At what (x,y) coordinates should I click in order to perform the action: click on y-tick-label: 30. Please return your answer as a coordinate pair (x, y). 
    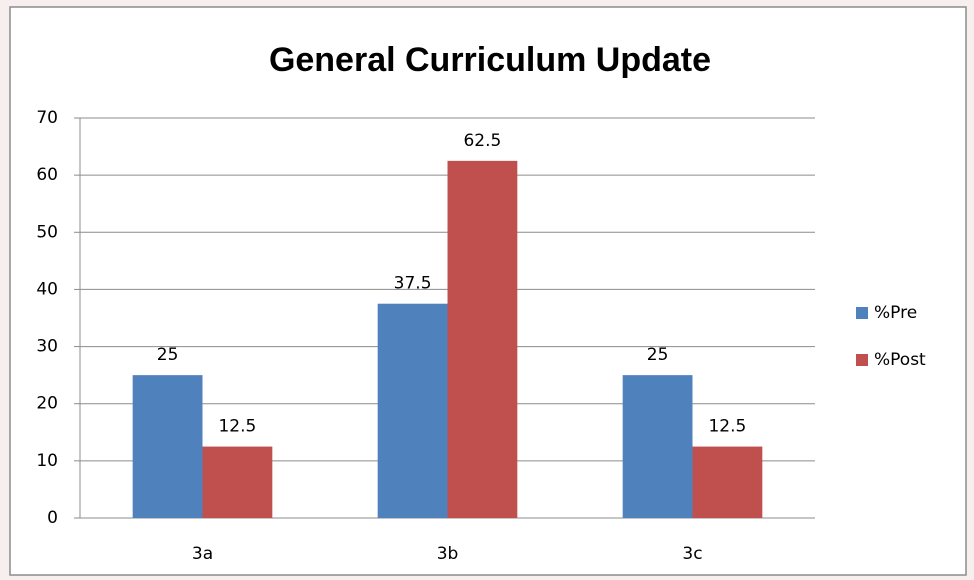
    Looking at the image, I should click on (47, 347).